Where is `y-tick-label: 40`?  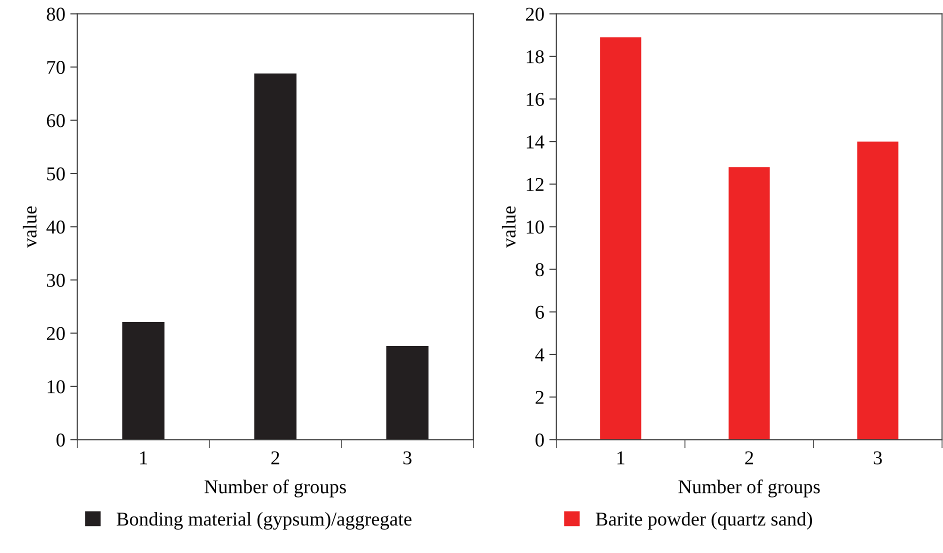
y-tick-label: 40 is located at coordinates (55, 227).